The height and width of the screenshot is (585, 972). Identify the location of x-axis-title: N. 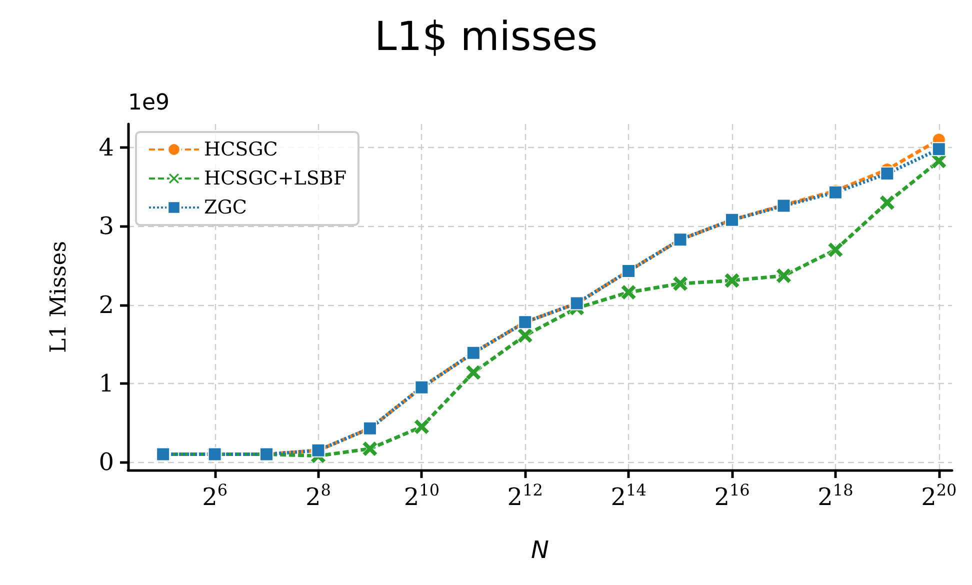
(540, 550).